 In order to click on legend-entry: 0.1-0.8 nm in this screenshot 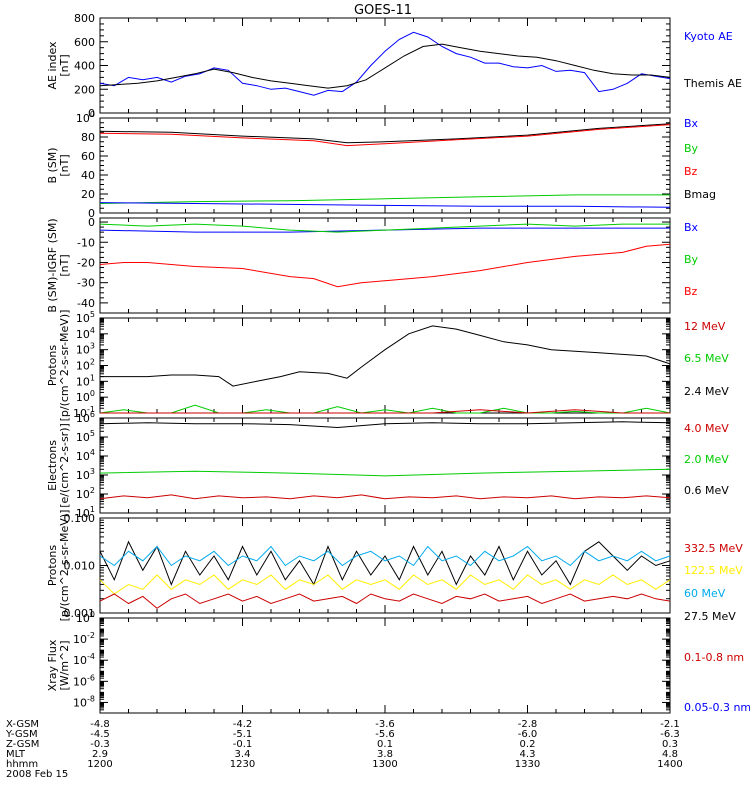, I will do `click(714, 657)`.